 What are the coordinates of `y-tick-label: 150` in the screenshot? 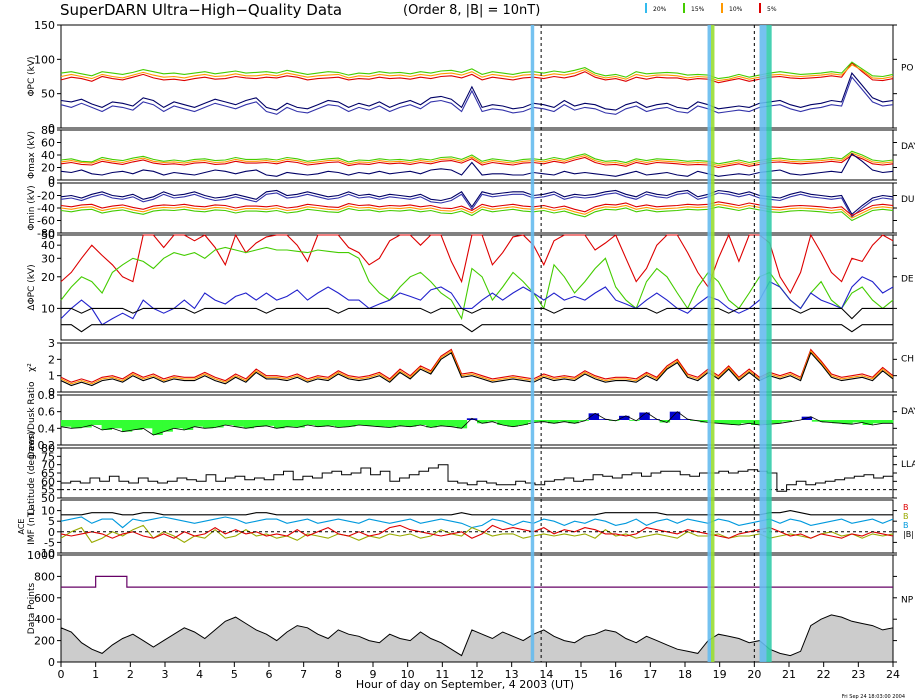 It's located at (44, 25).